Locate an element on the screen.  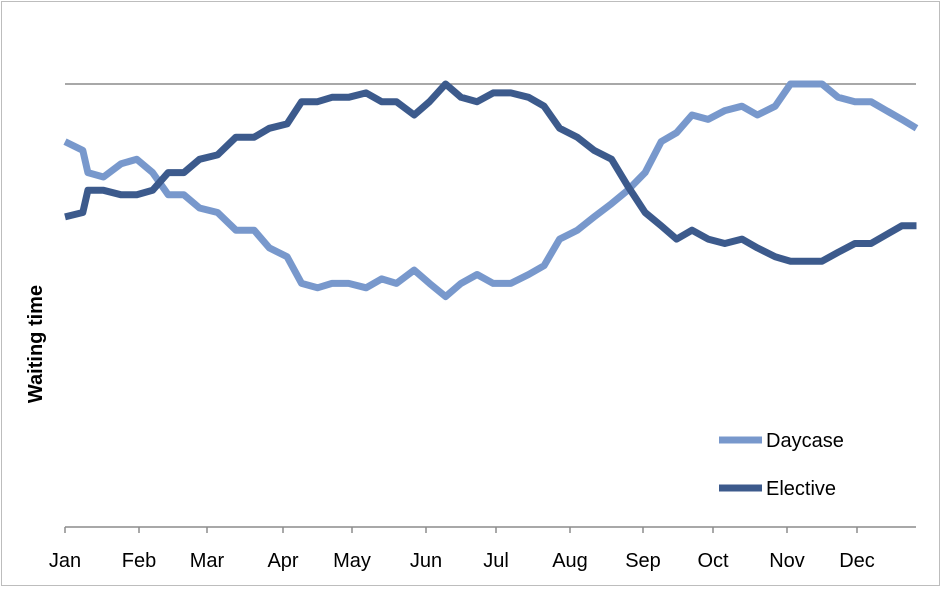
x-tick-label: Dec is located at coordinates (857, 561).